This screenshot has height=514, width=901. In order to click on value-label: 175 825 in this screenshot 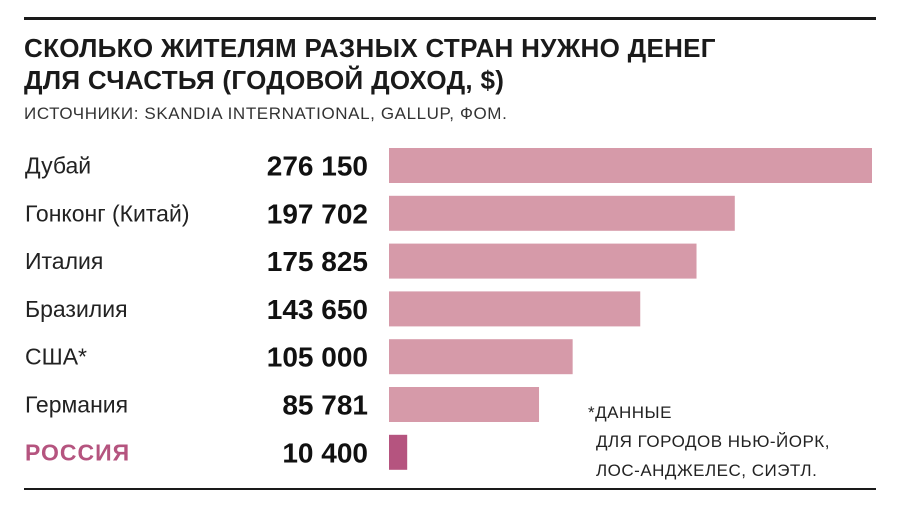, I will do `click(317, 261)`.